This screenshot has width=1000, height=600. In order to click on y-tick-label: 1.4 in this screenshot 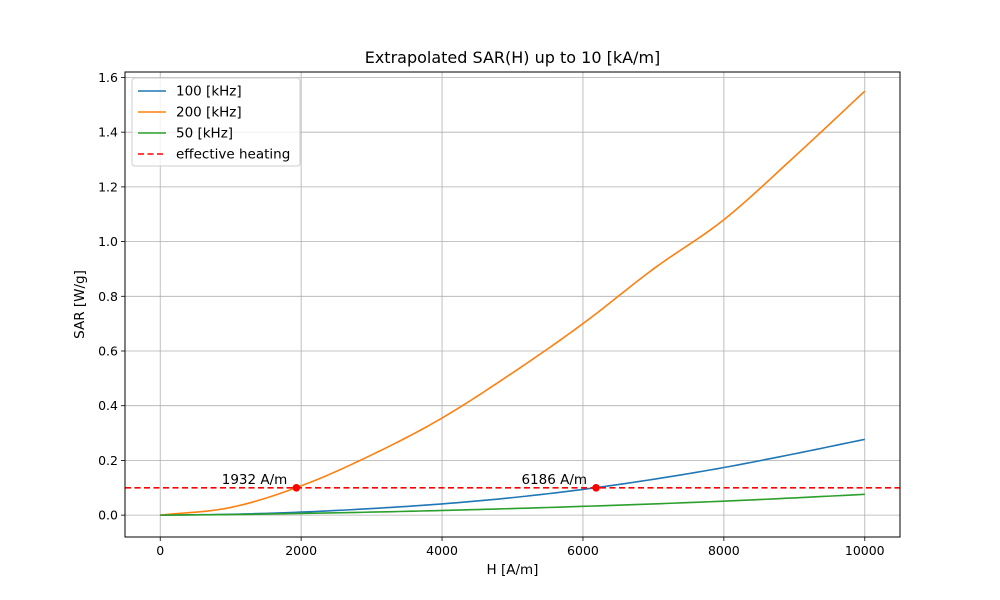, I will do `click(108, 132)`.